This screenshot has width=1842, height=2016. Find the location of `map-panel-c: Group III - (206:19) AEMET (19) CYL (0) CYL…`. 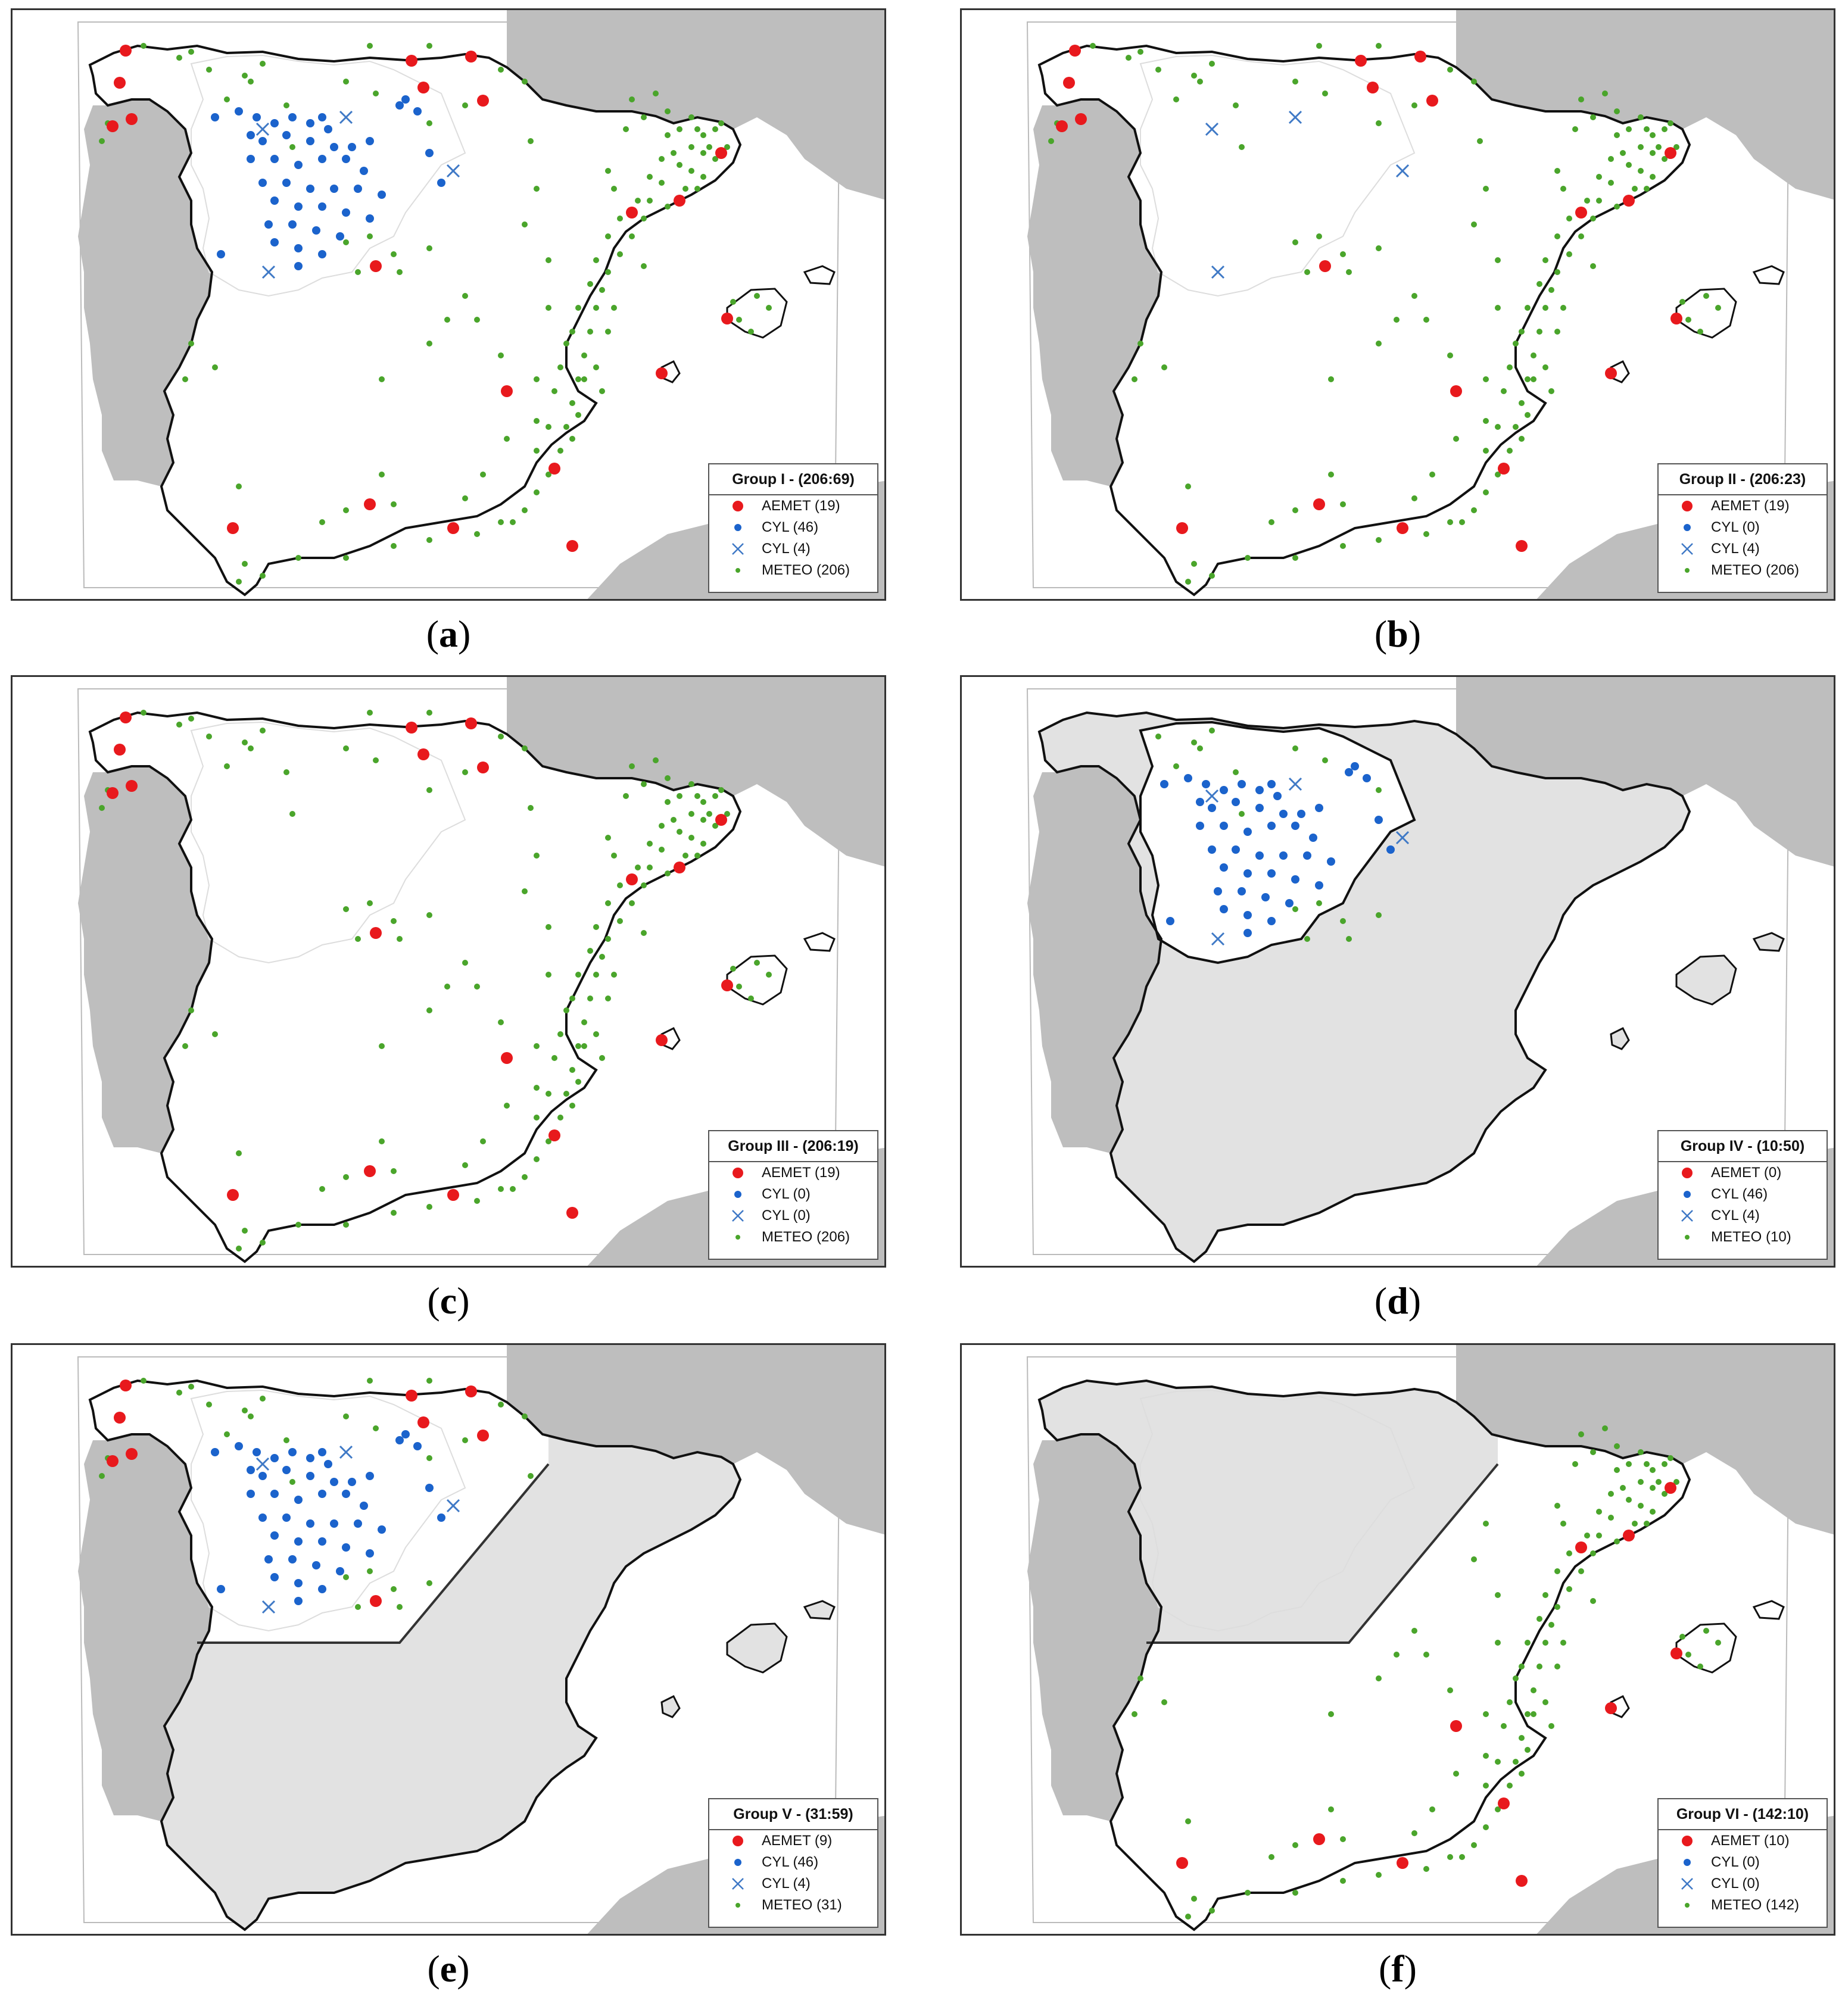

map-panel-c: Group III - (206:19) AEMET (19) CYL (0) CYL… is located at coordinates (448, 971).